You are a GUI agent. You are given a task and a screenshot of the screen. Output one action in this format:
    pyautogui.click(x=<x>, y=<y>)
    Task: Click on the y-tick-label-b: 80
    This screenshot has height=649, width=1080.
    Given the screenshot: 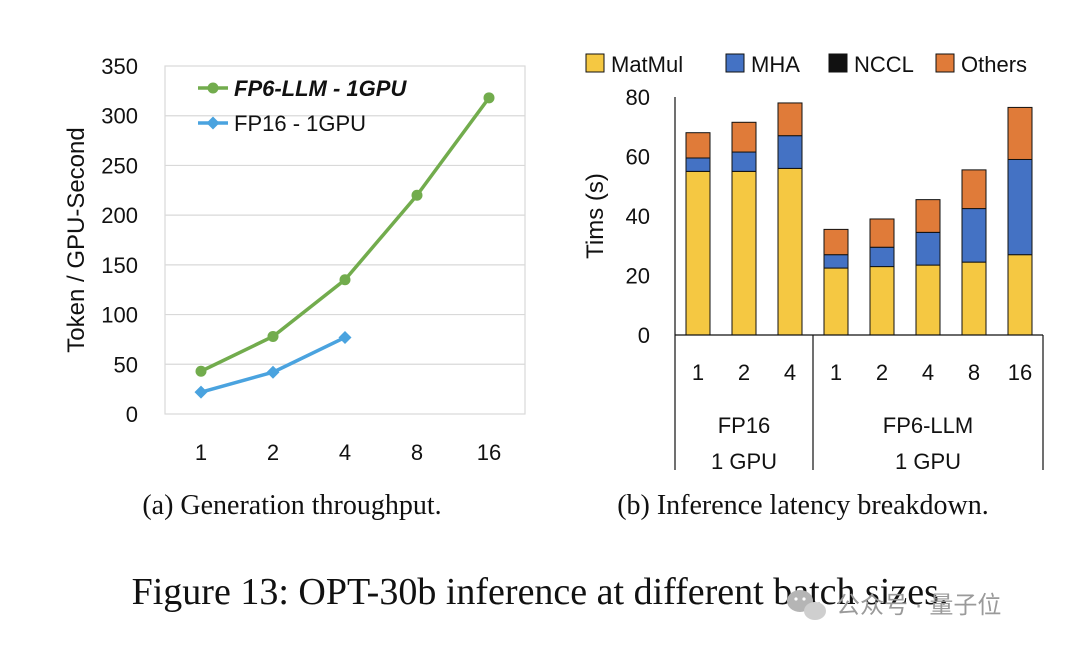 What is the action you would take?
    pyautogui.click(x=638, y=97)
    